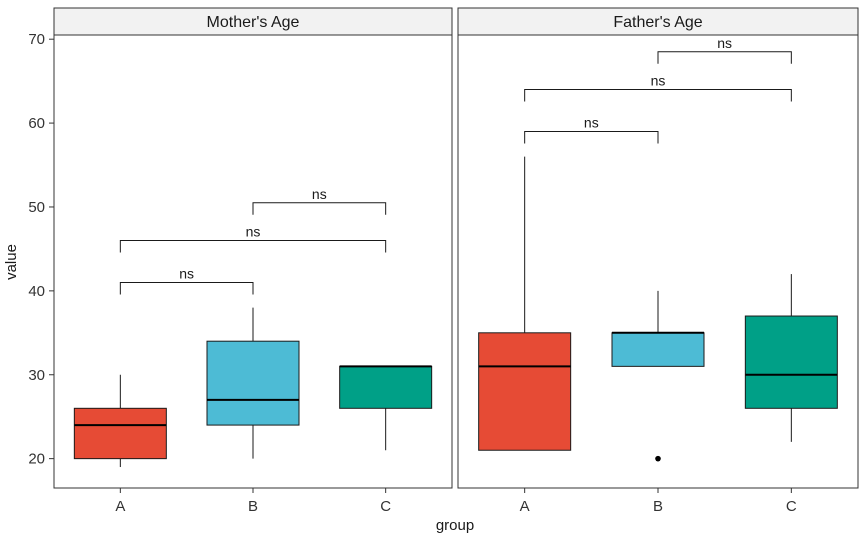 The image size is (866, 540). Describe the element at coordinates (658, 458) in the screenshot. I see `outlier-point` at that location.